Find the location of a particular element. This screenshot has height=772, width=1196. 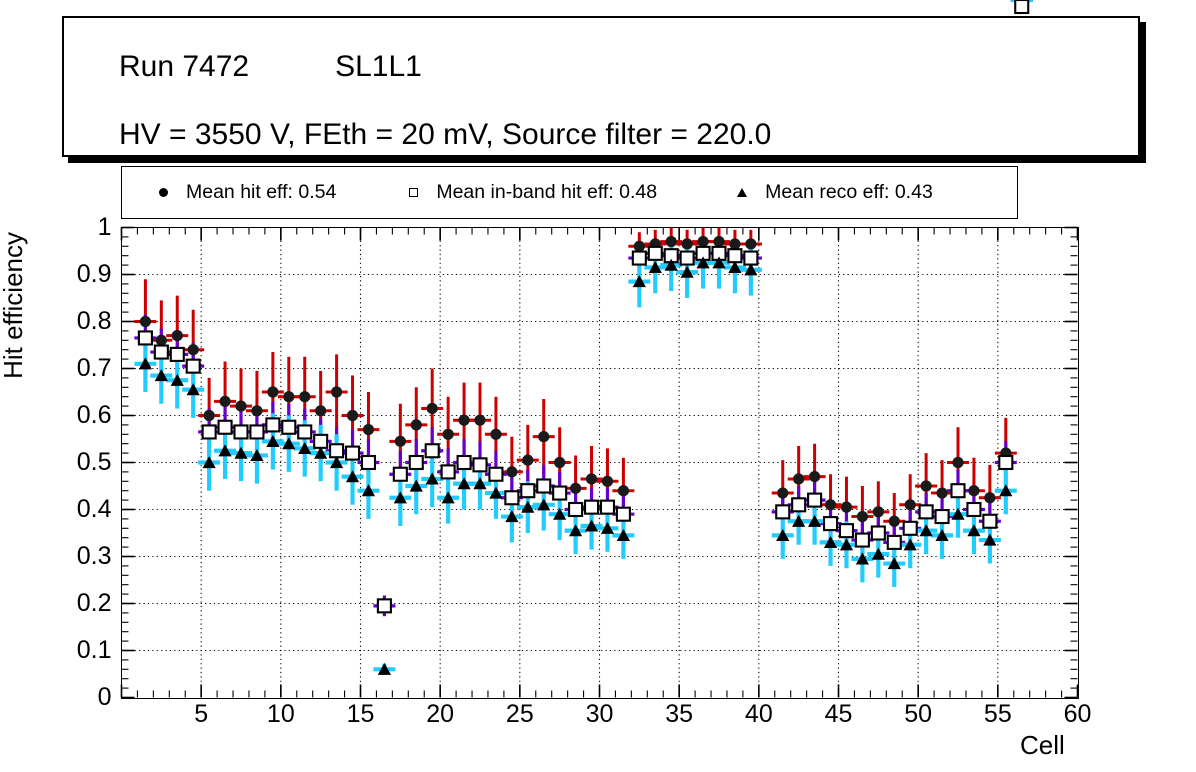

y-tick-label: 0.3 is located at coordinates (94, 555).